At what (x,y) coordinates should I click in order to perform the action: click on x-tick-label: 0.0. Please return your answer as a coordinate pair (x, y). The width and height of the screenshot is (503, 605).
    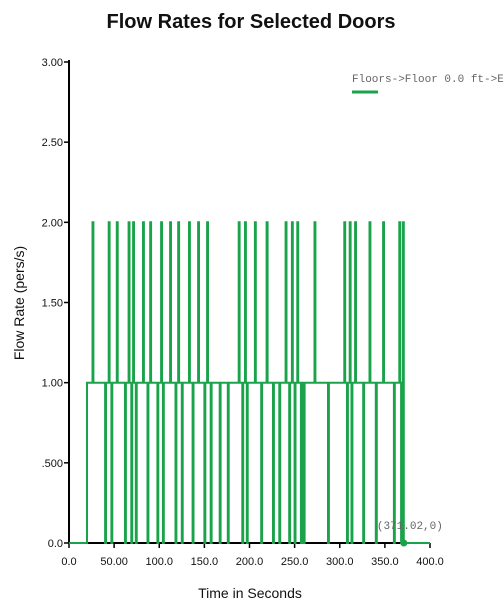
    Looking at the image, I should click on (68, 562).